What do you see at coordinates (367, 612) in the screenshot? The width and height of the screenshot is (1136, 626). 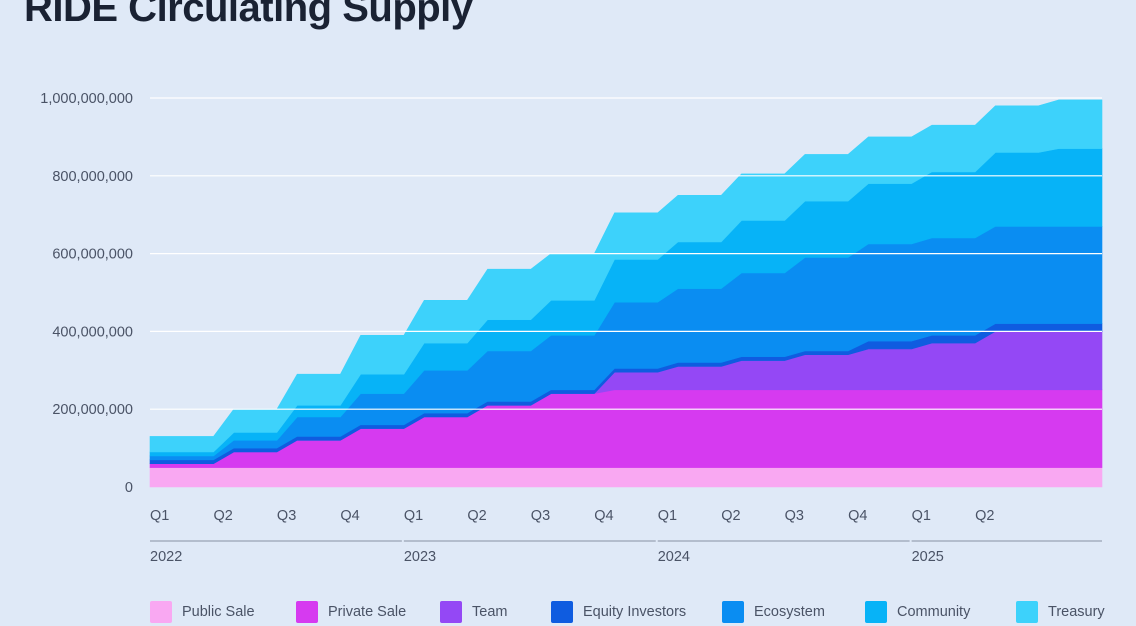 I see `legend-label: Private Sale` at bounding box center [367, 612].